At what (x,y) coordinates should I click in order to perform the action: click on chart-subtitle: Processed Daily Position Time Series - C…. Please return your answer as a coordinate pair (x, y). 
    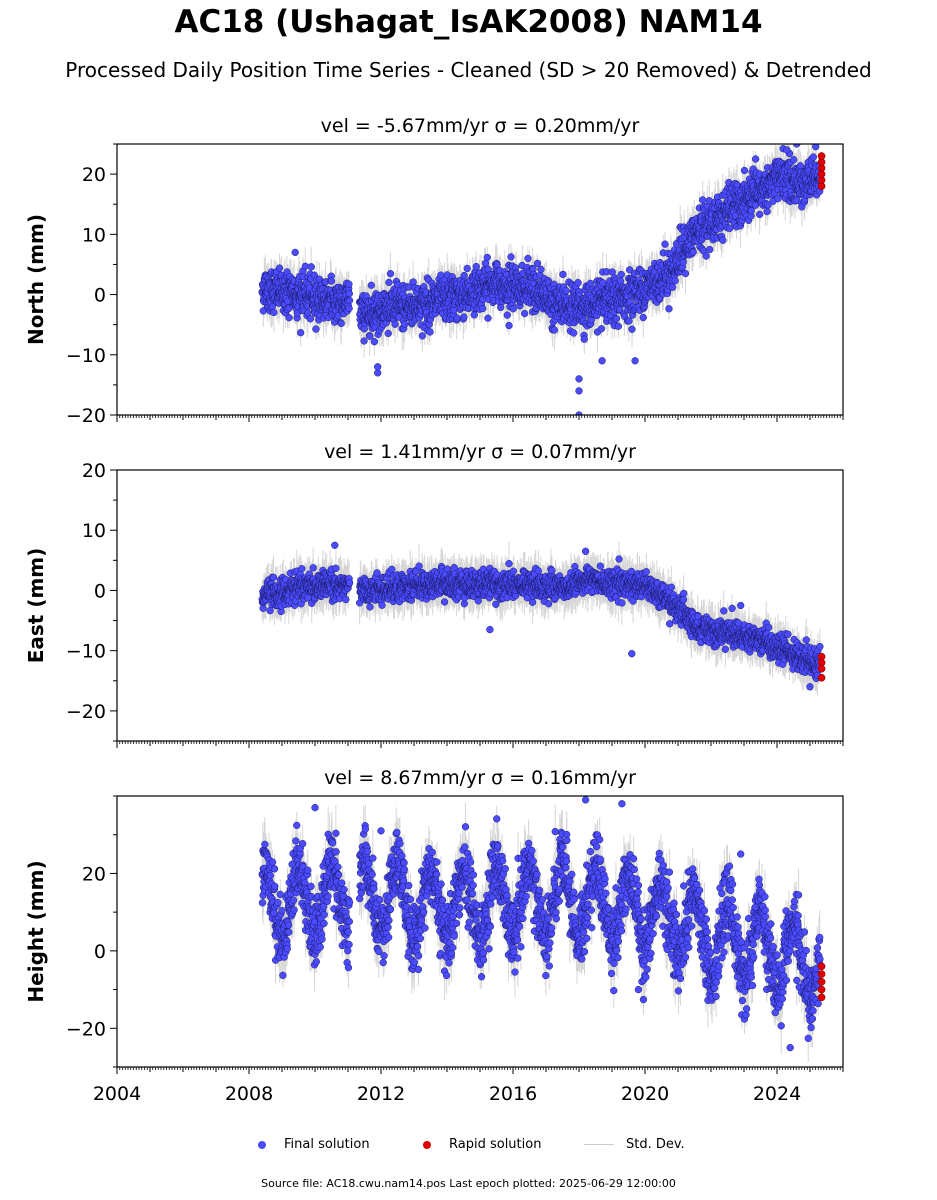
    Looking at the image, I should click on (468, 70).